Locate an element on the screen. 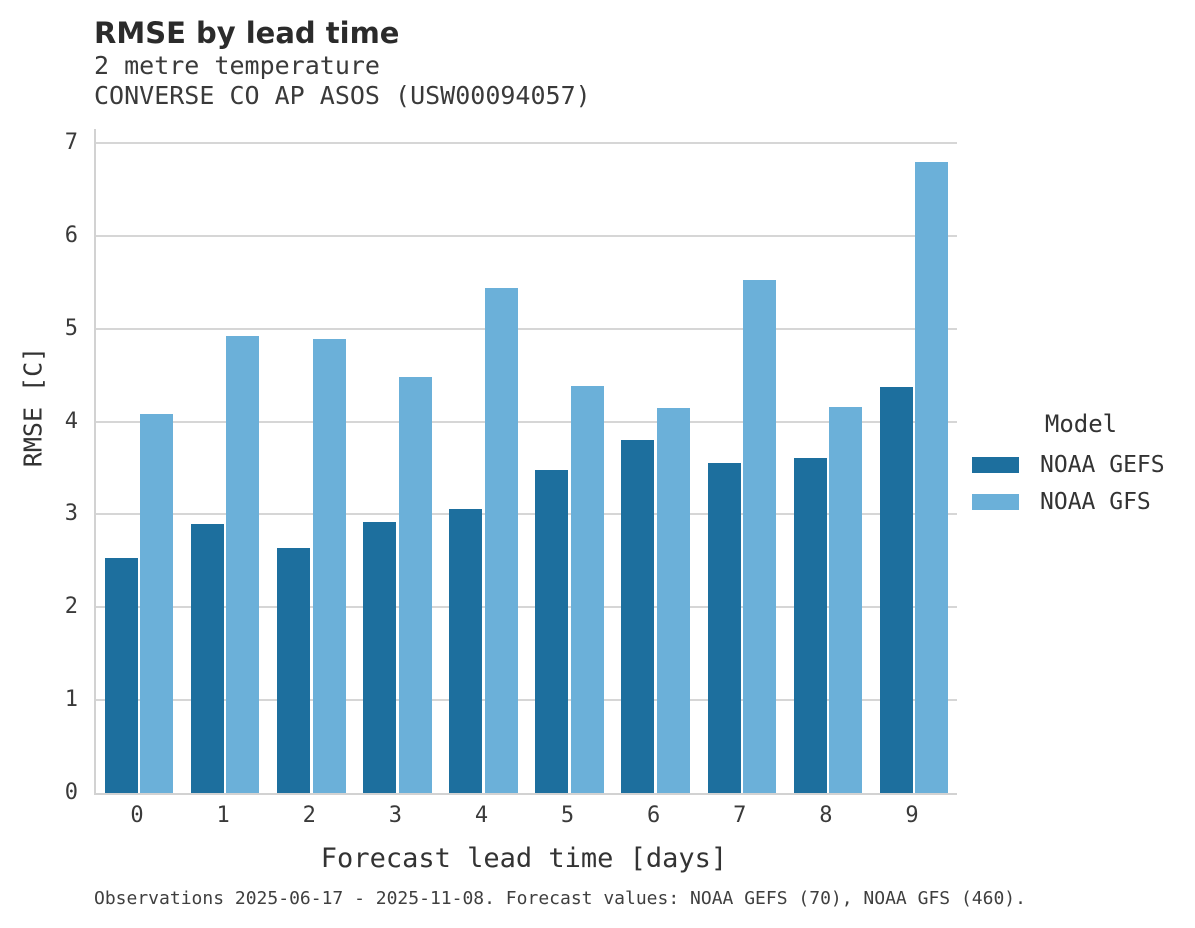 This screenshot has height=928, width=1195. x-tick-label-7: 7 is located at coordinates (740, 815).